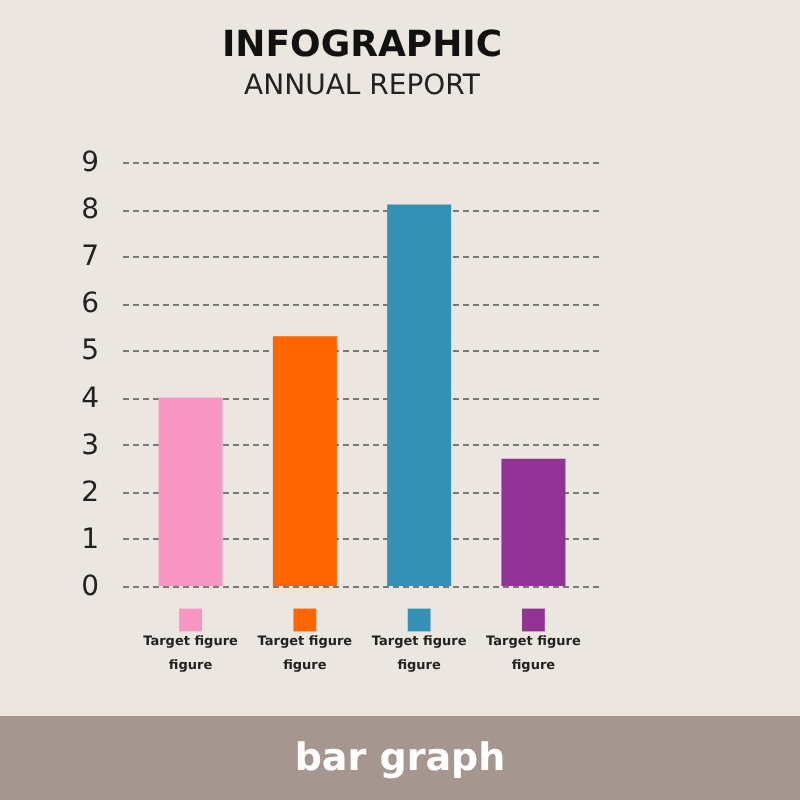 This screenshot has height=800, width=800. What do you see at coordinates (90, 445) in the screenshot?
I see `y-tick-label: 3` at bounding box center [90, 445].